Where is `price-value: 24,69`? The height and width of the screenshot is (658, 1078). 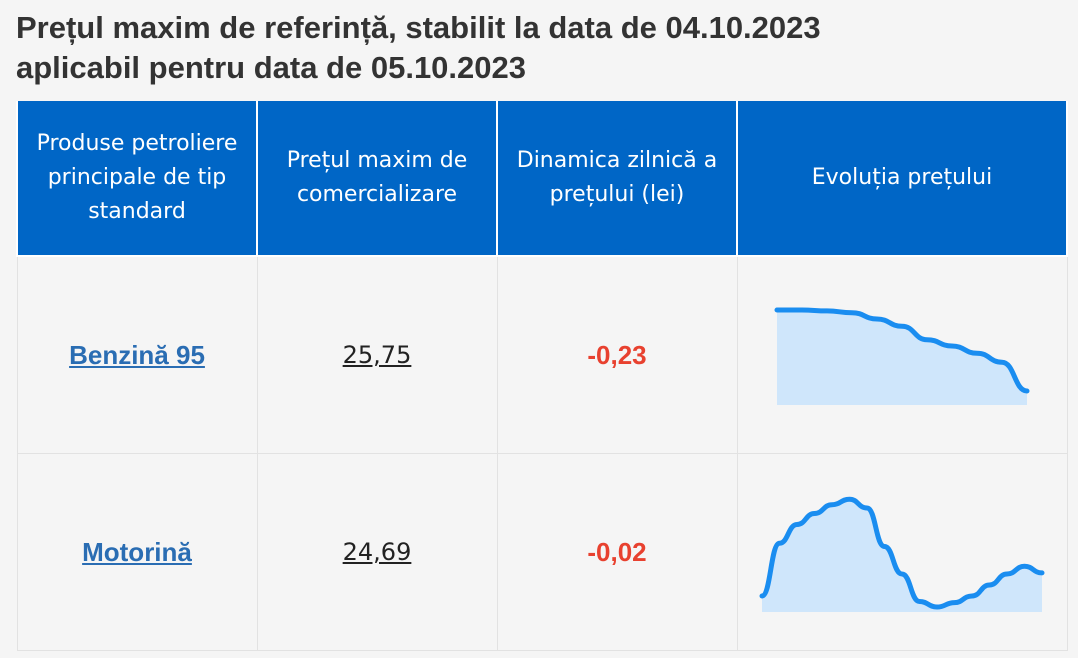
price-value: 24,69 is located at coordinates (377, 552).